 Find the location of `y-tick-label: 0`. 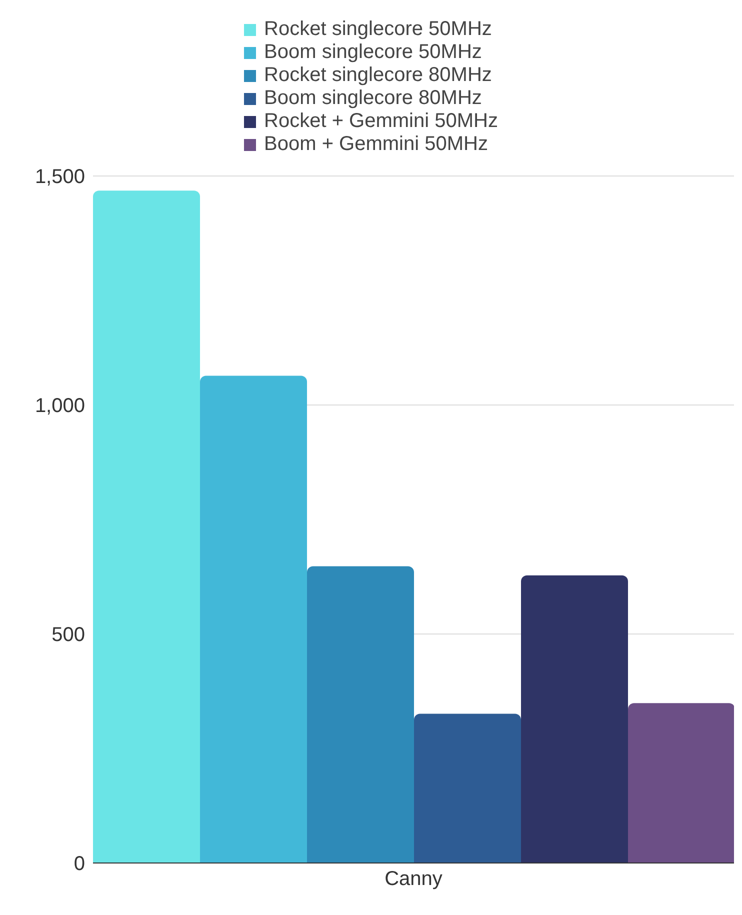

y-tick-label: 0 is located at coordinates (79, 864).